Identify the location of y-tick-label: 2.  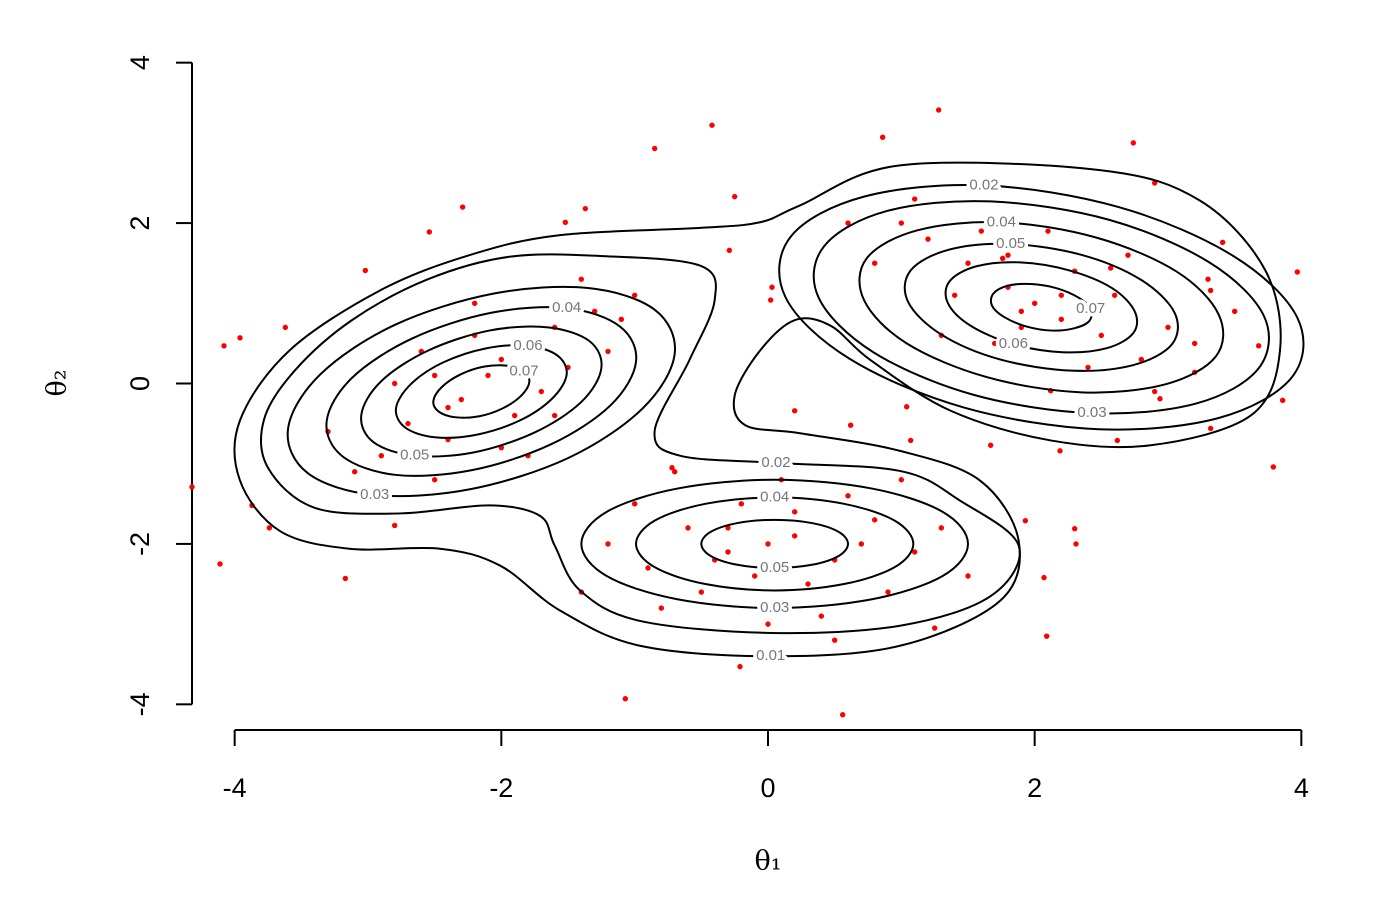
(140, 223).